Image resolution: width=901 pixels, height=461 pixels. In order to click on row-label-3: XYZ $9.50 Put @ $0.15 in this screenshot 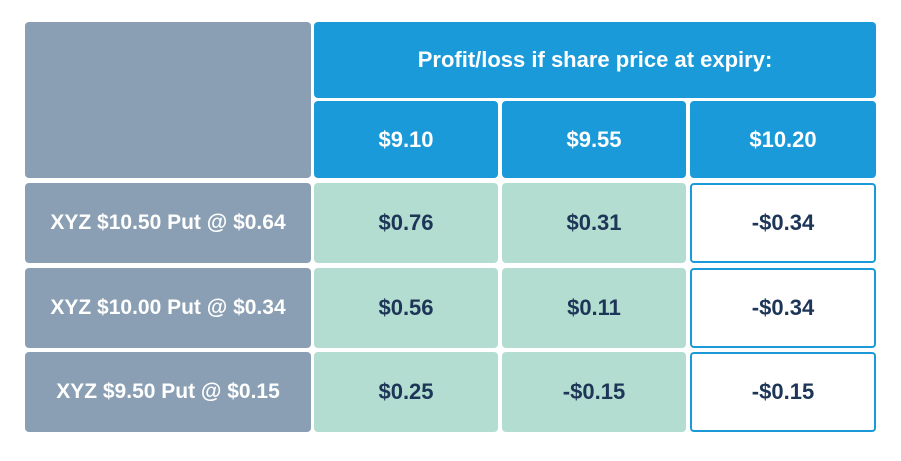, I will do `click(168, 392)`.